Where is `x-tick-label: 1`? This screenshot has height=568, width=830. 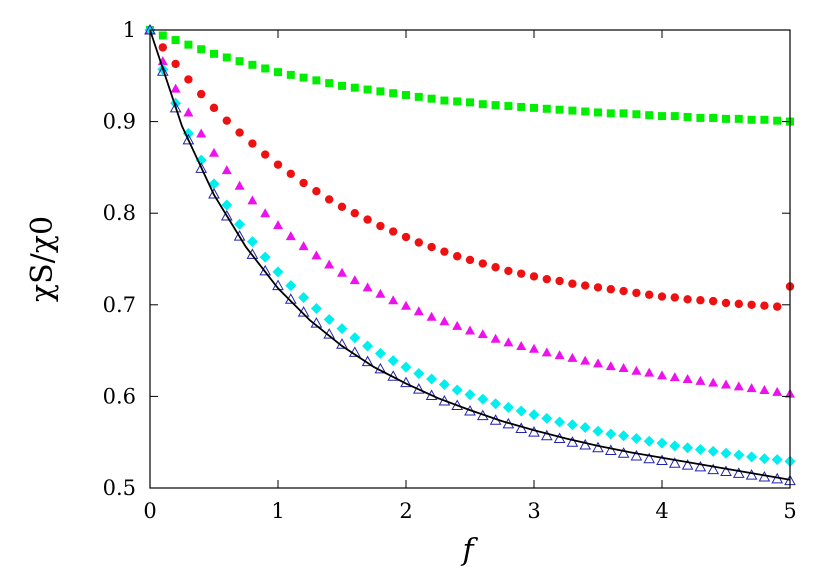 x-tick-label: 1 is located at coordinates (277, 511).